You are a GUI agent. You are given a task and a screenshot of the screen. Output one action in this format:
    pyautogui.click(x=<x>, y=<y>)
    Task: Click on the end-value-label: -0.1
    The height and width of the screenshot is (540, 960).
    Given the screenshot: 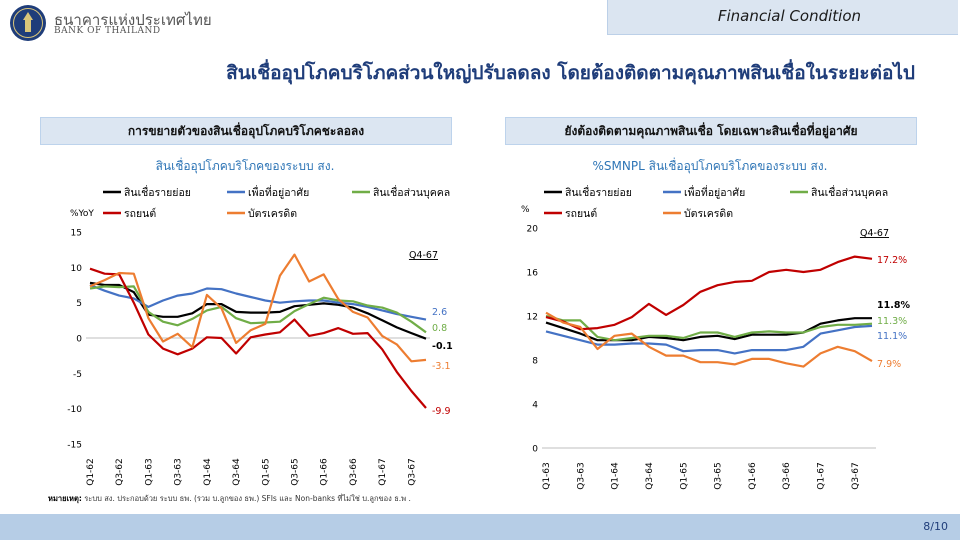 What is the action you would take?
    pyautogui.click(x=442, y=346)
    